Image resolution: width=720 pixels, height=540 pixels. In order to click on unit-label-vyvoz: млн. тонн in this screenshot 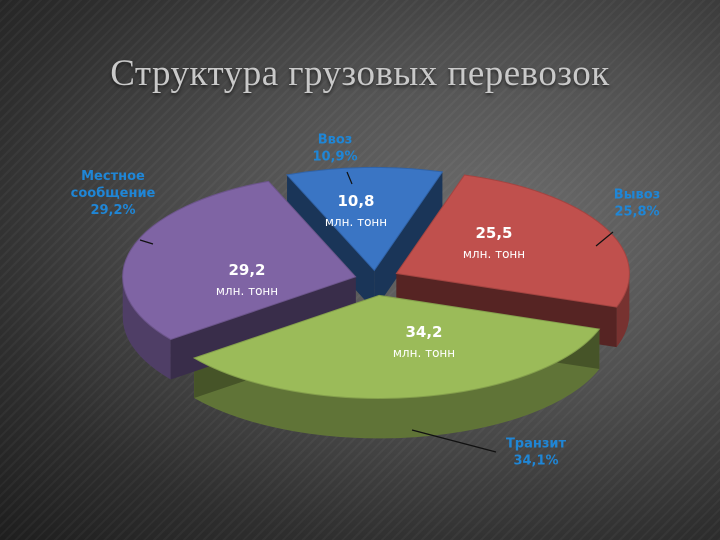, I will do `click(494, 254)`.